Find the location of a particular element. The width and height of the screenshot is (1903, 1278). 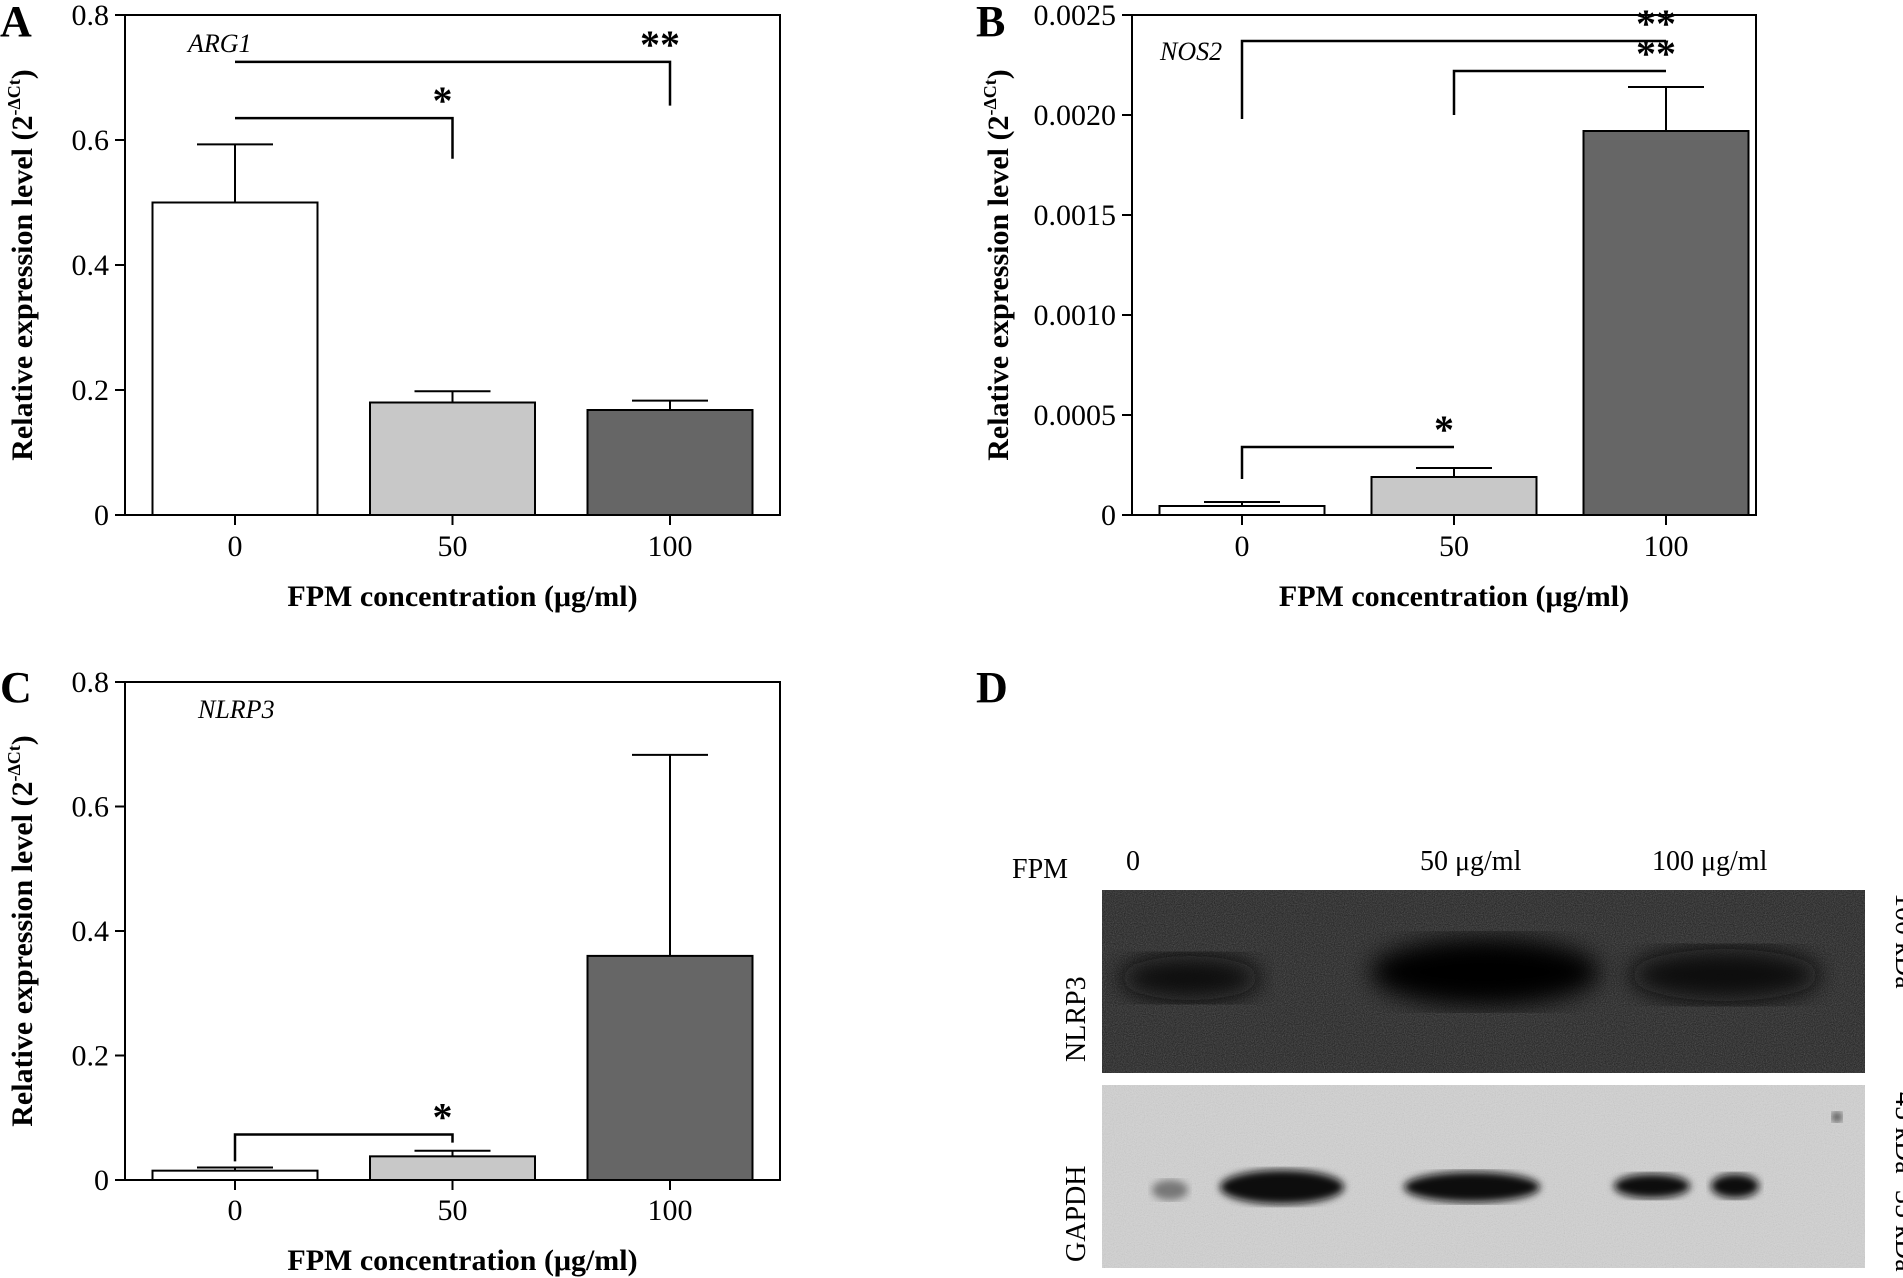

blot-marker-35kda: 35 kDa is located at coordinates (1896, 1231).